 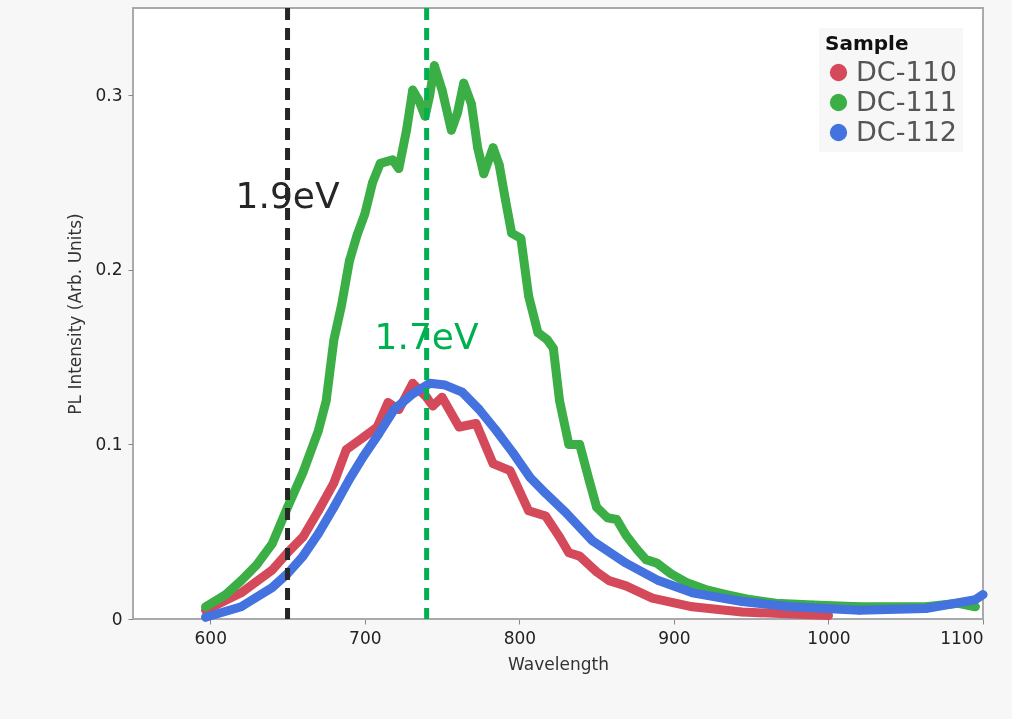 I want to click on x-tick-label: 800, so click(x=520, y=637).